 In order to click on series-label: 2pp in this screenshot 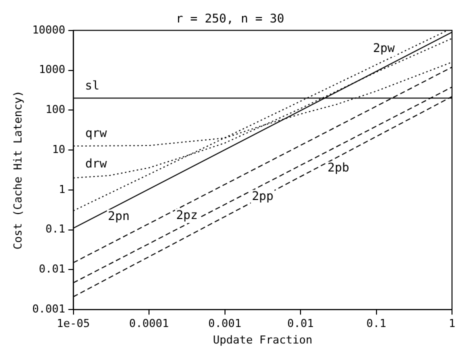, I will do `click(263, 196)`.